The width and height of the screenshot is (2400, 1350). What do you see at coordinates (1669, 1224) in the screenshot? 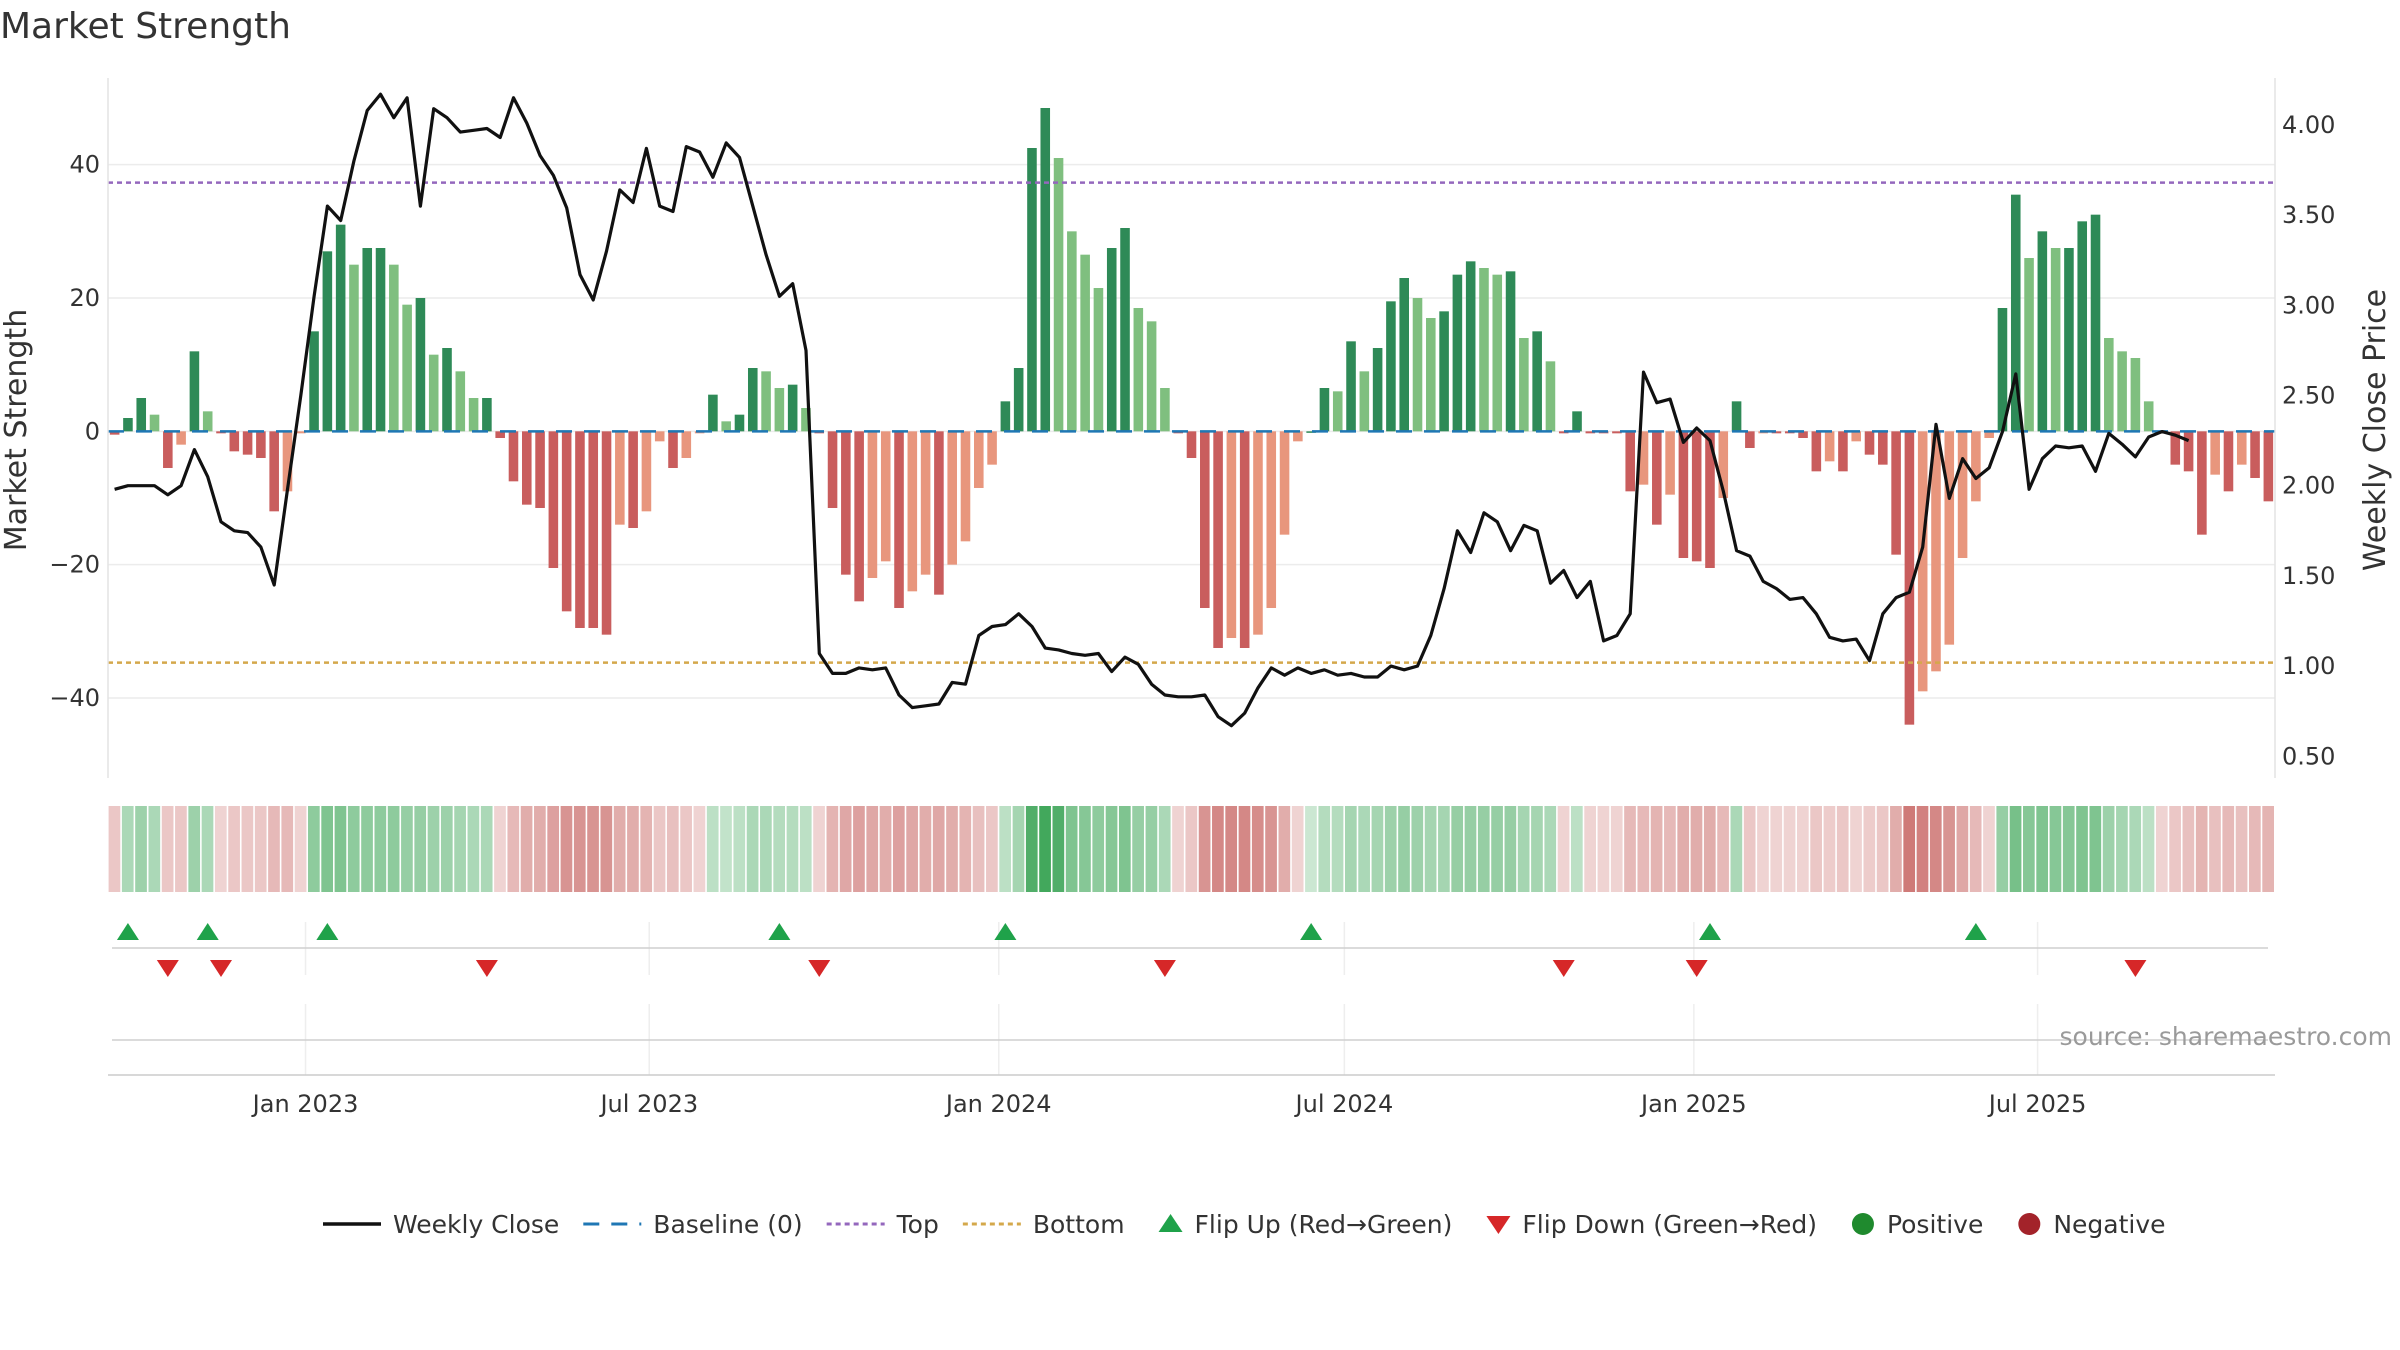
I see `legend-label: Flip Down (Green→Red)` at bounding box center [1669, 1224].